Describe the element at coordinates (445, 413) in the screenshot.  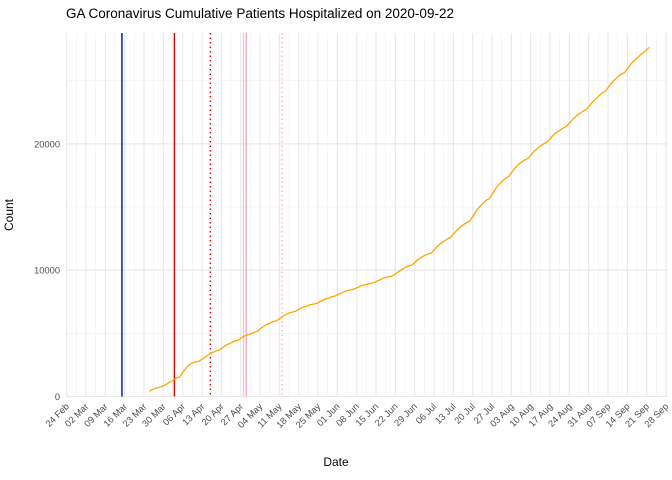
I see `x-tick-label: 13 Jul` at that location.